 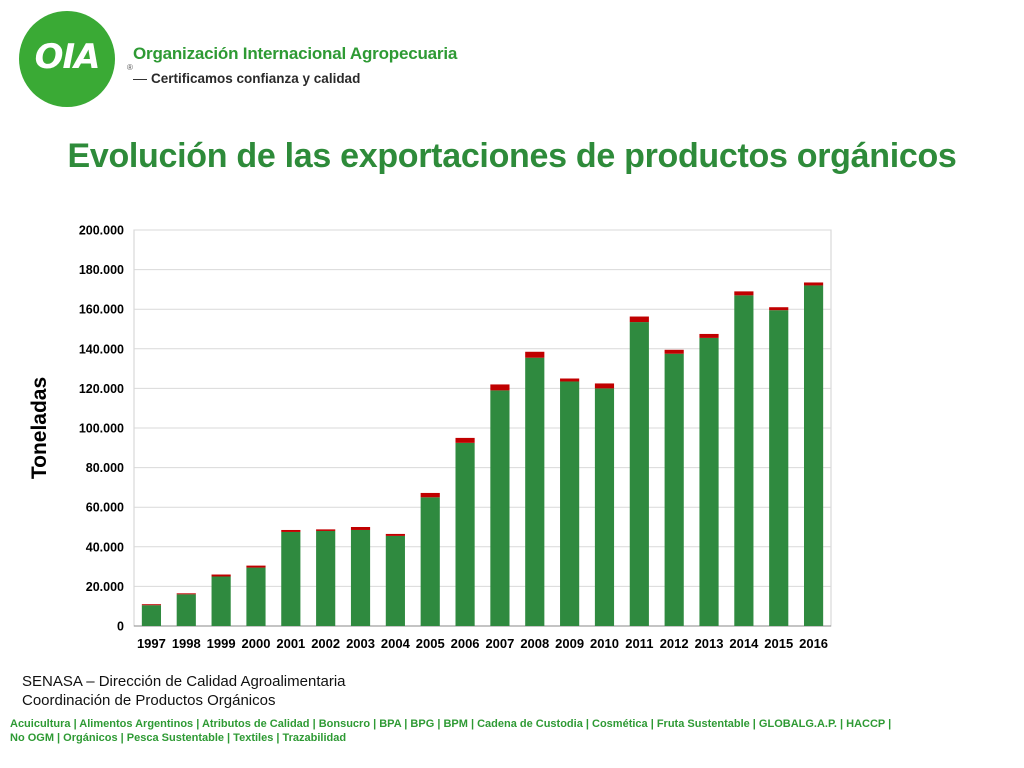 What do you see at coordinates (744, 643) in the screenshot?
I see `x-tick-label: 2014` at bounding box center [744, 643].